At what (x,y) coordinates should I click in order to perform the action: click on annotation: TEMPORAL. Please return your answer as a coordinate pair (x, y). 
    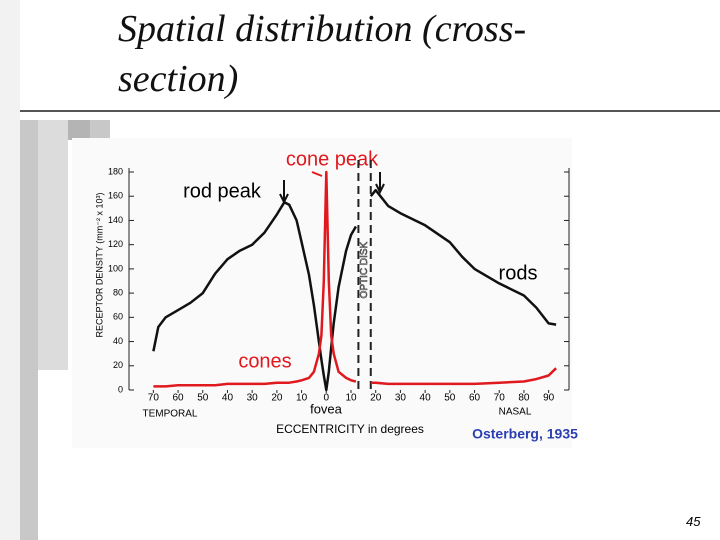
    Looking at the image, I should click on (169, 414).